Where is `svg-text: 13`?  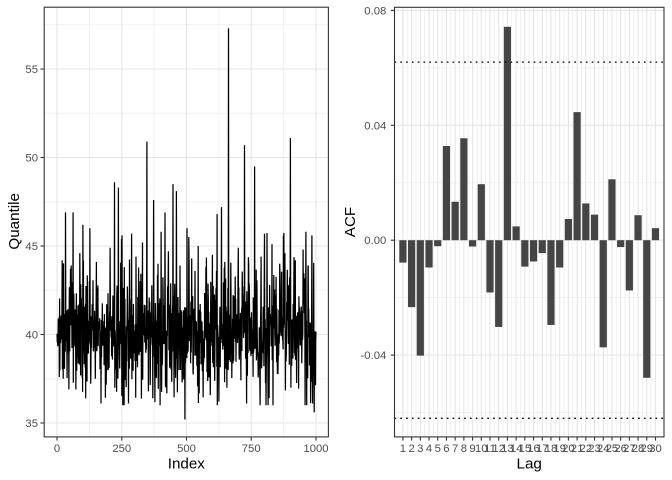 svg-text: 13 is located at coordinates (507, 449).